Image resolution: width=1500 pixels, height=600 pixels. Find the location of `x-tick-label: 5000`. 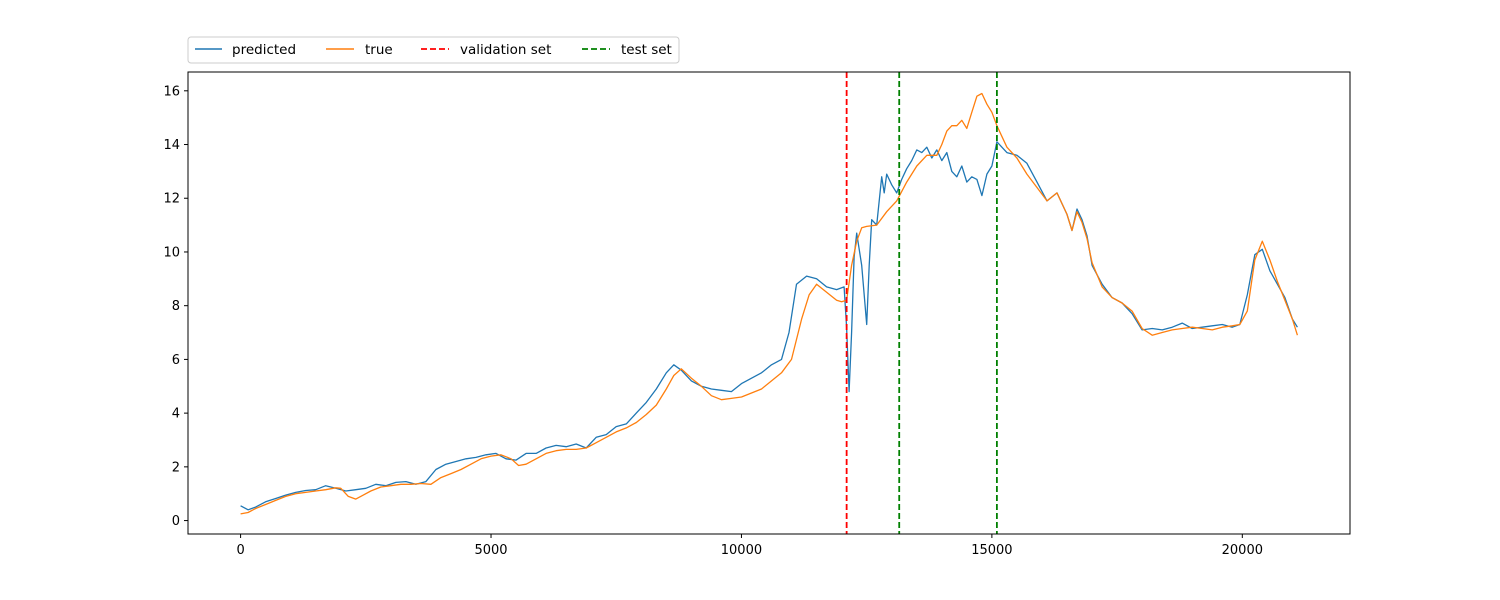

x-tick-label: 5000 is located at coordinates (490, 550).